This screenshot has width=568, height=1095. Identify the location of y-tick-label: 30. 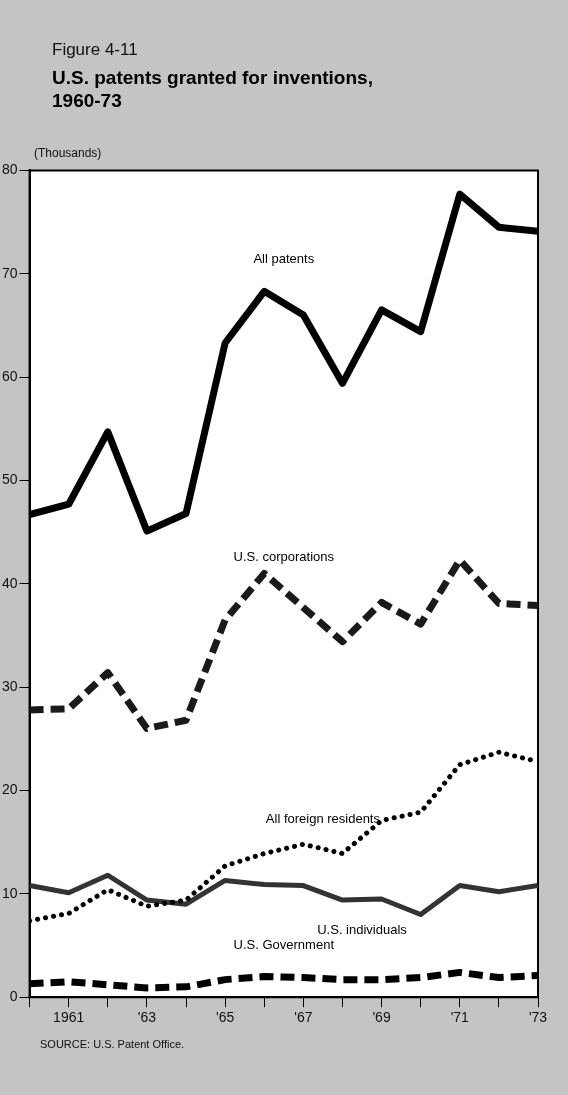
(9, 686).